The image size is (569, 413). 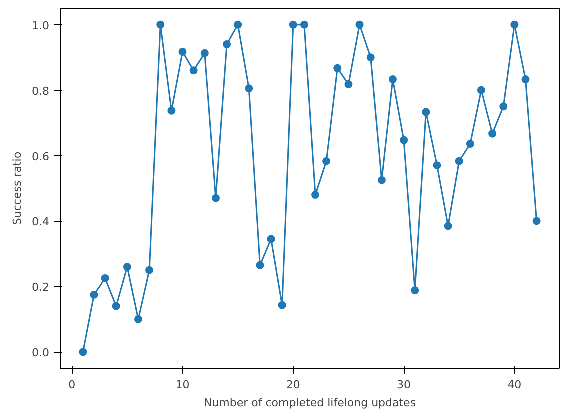 What do you see at coordinates (41, 91) in the screenshot?
I see `y-tick-label: 0.8` at bounding box center [41, 91].